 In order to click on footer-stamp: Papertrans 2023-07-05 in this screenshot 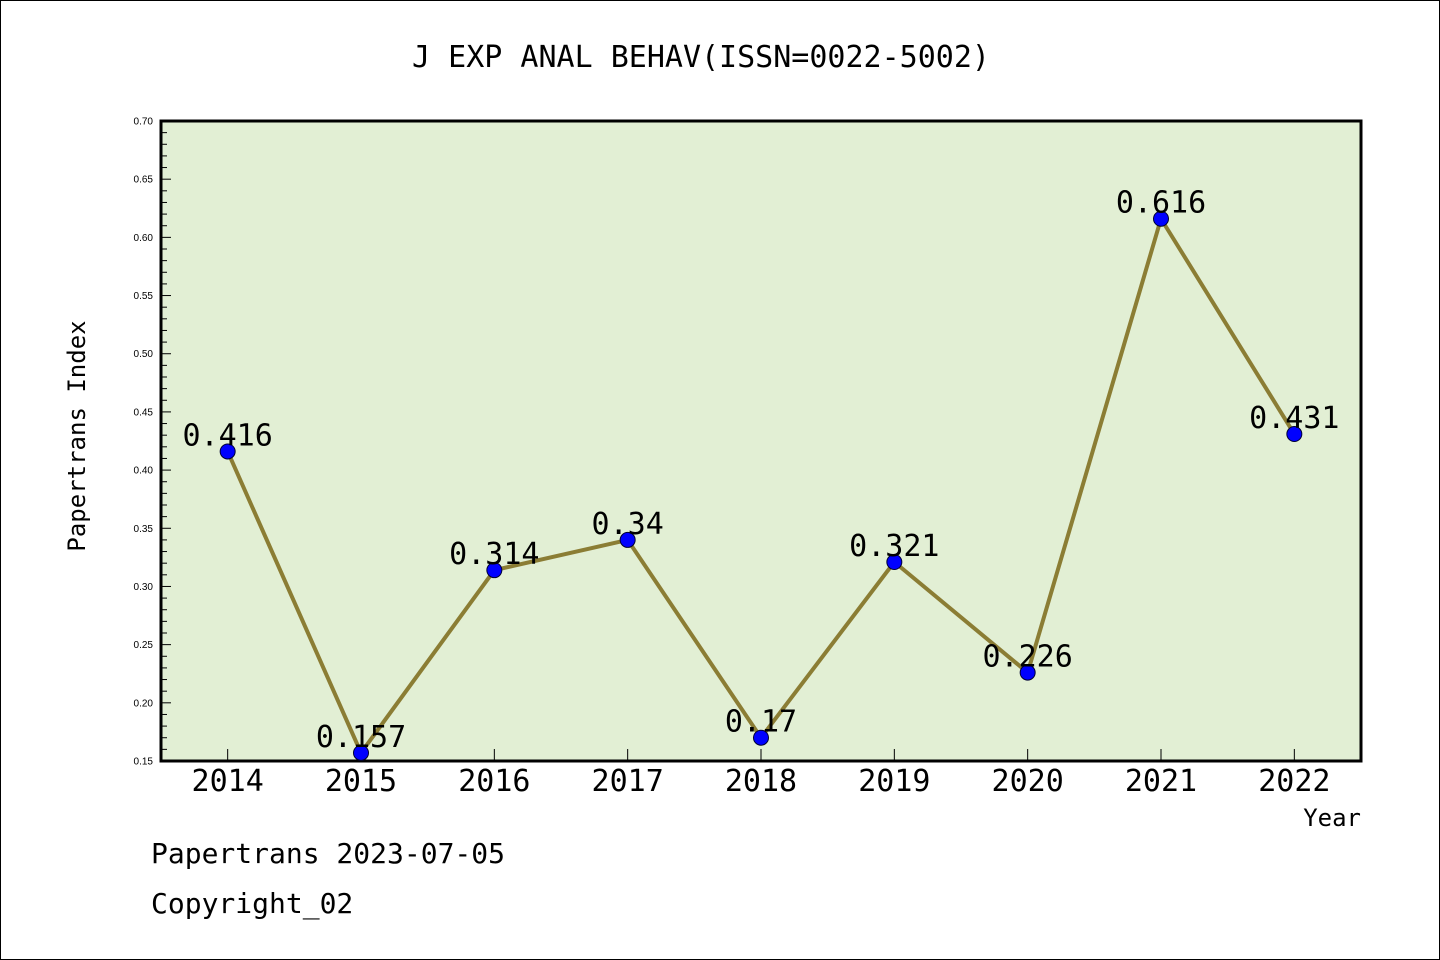, I will do `click(328, 853)`.